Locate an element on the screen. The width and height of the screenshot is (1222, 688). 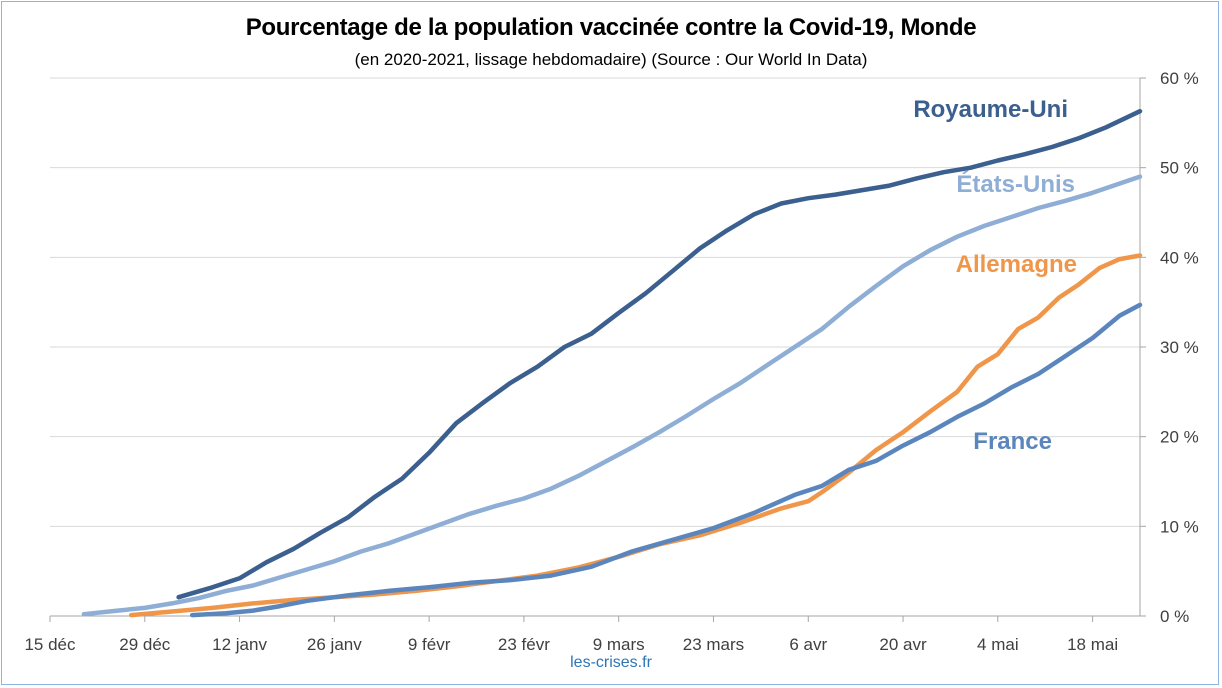
y-tick-label: 10 % is located at coordinates (1179, 526).